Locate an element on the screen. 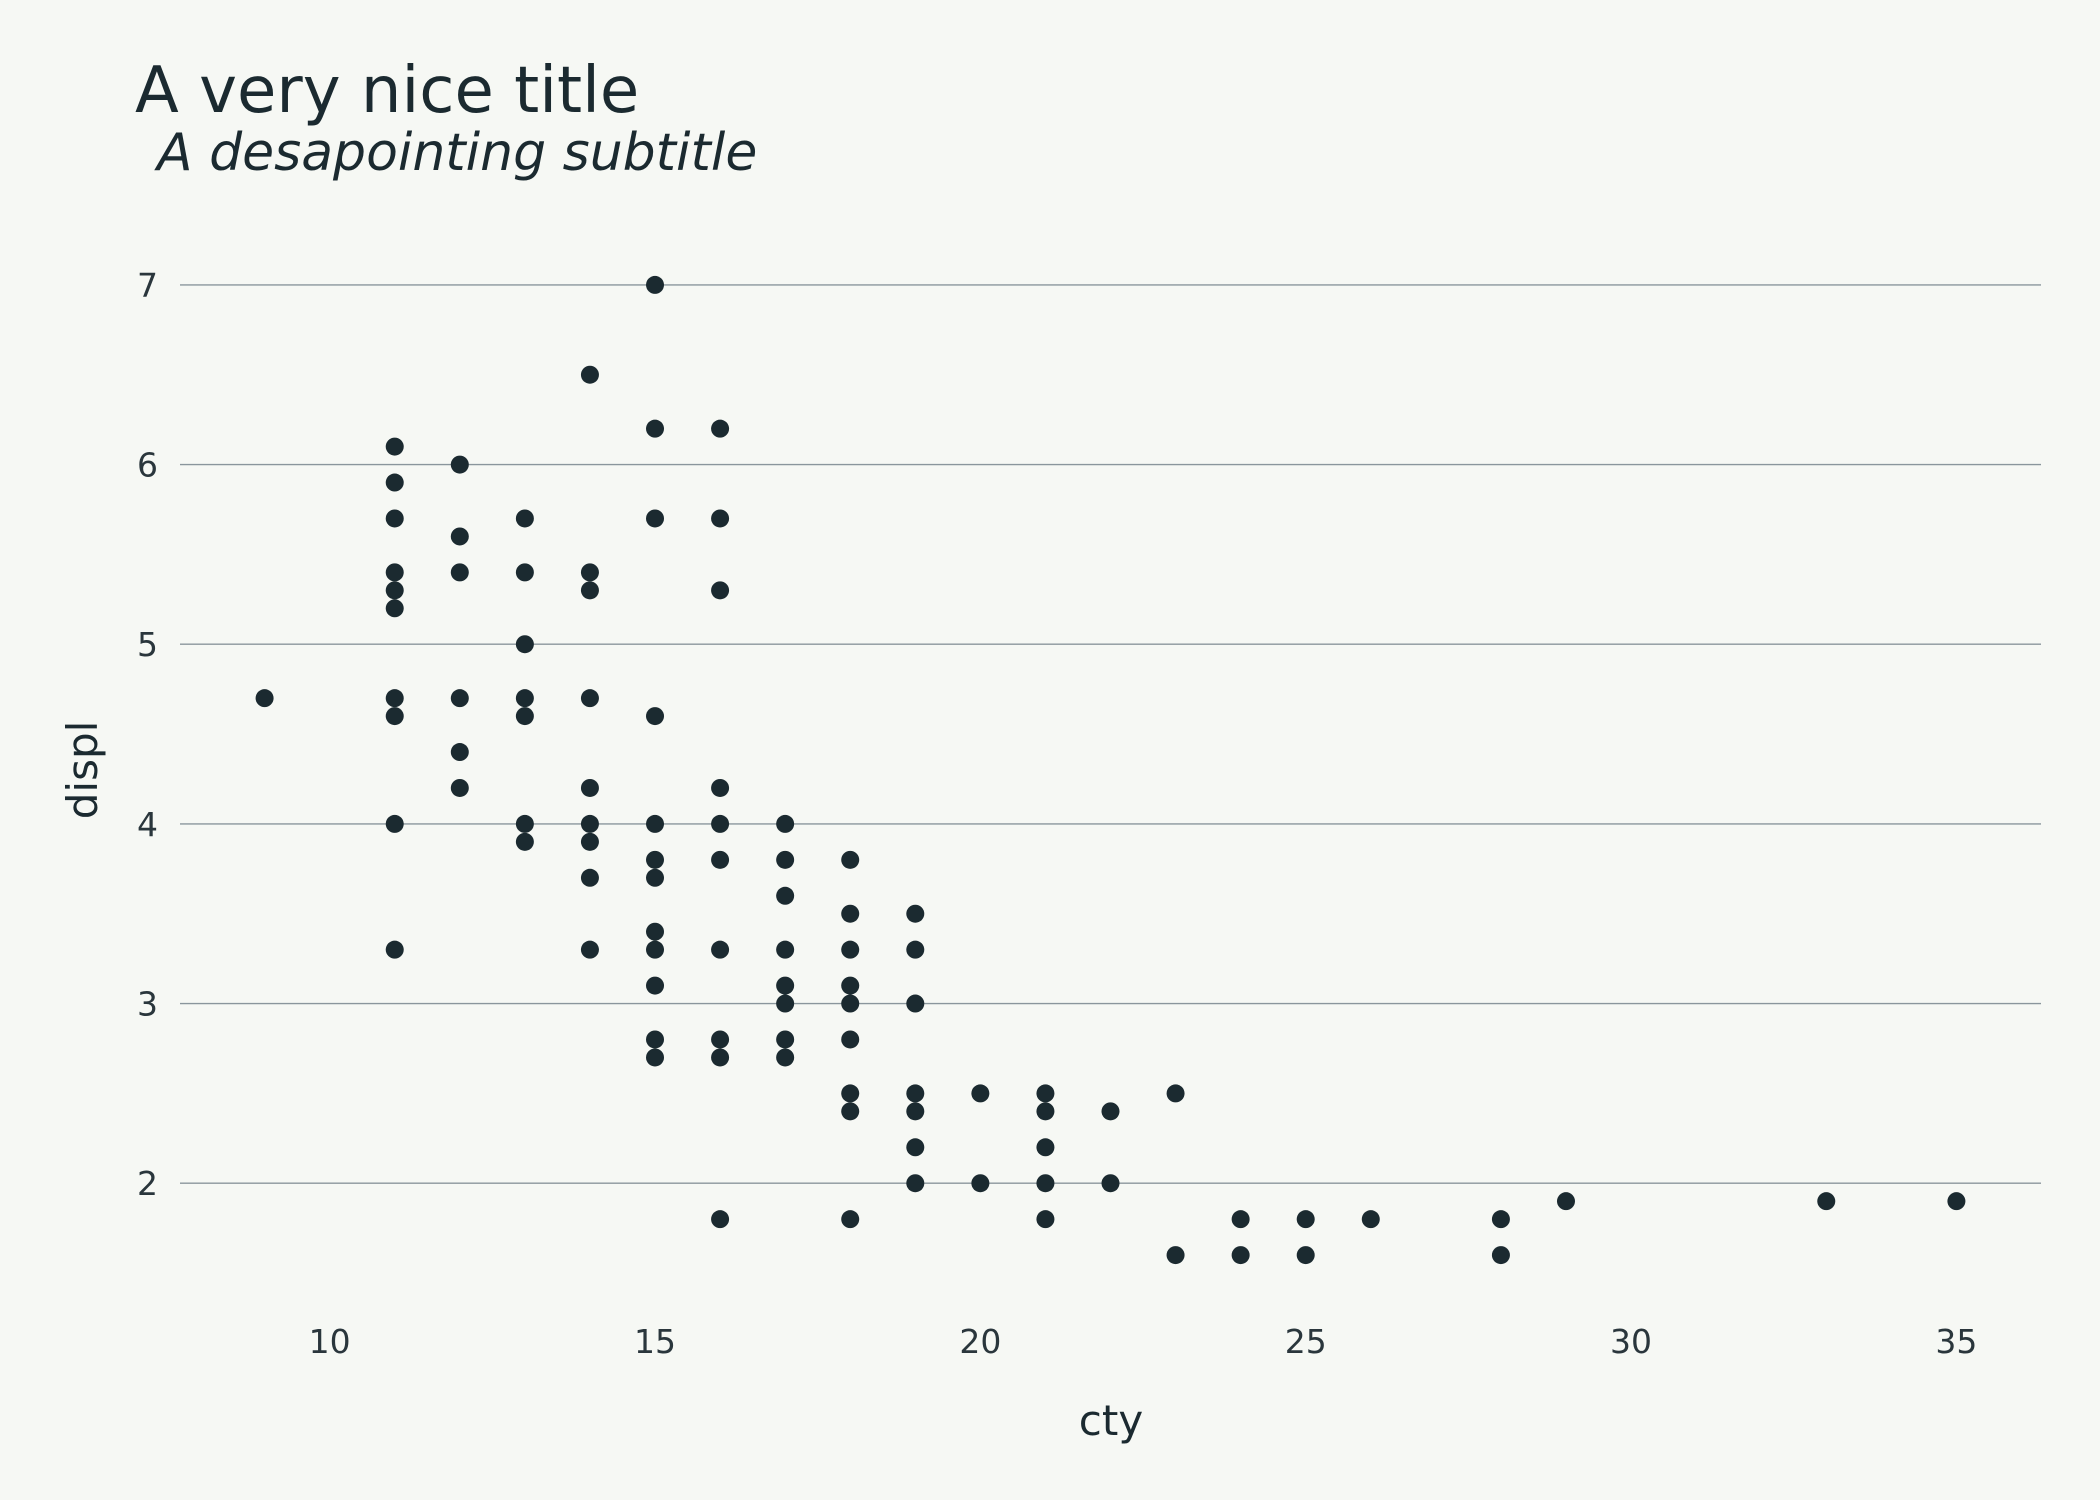 This screenshot has width=2100, height=1500. y-tick-label: 7 is located at coordinates (147, 285).